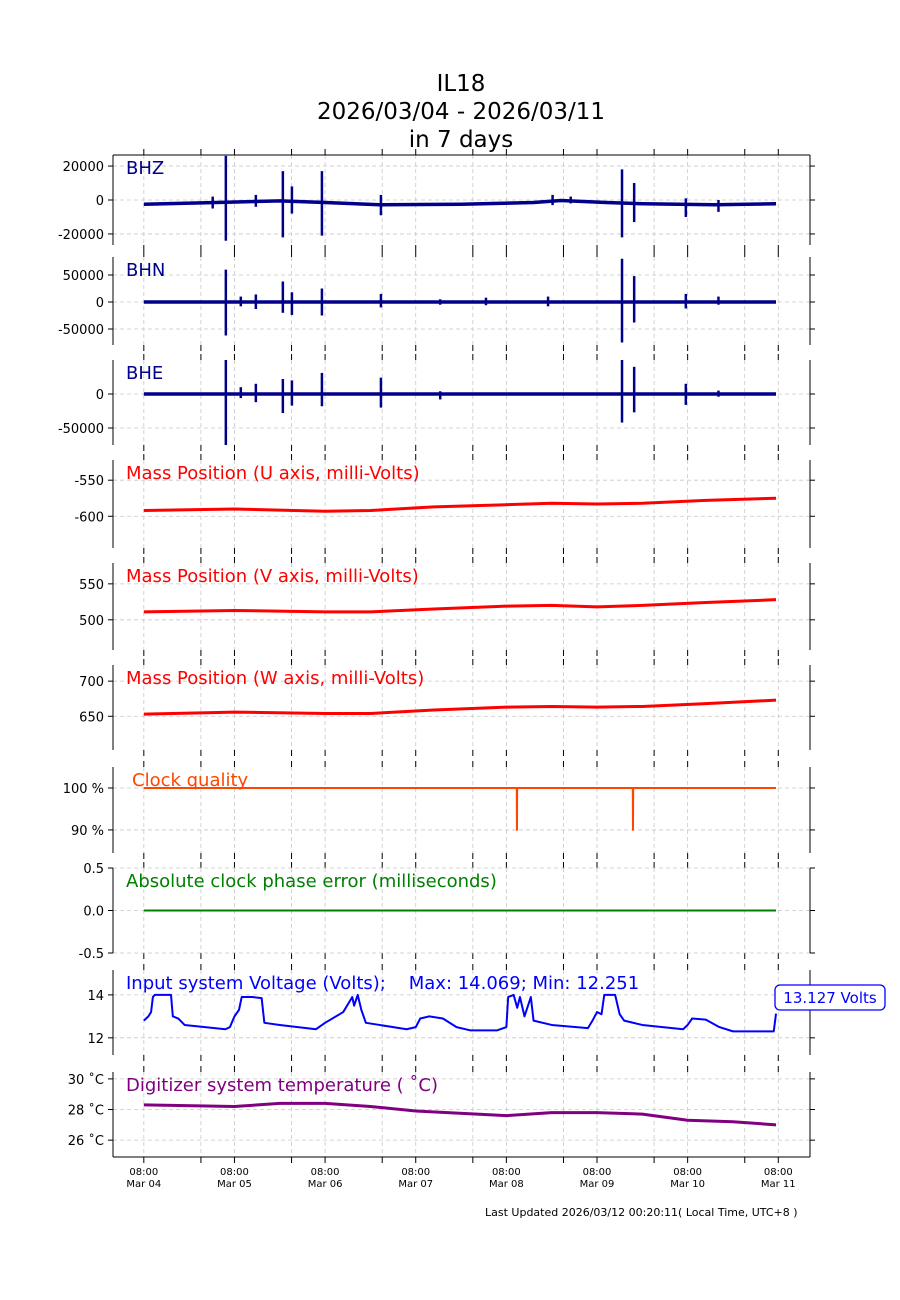  I want to click on panel-label-BHZ: BHZ, so click(145, 168).